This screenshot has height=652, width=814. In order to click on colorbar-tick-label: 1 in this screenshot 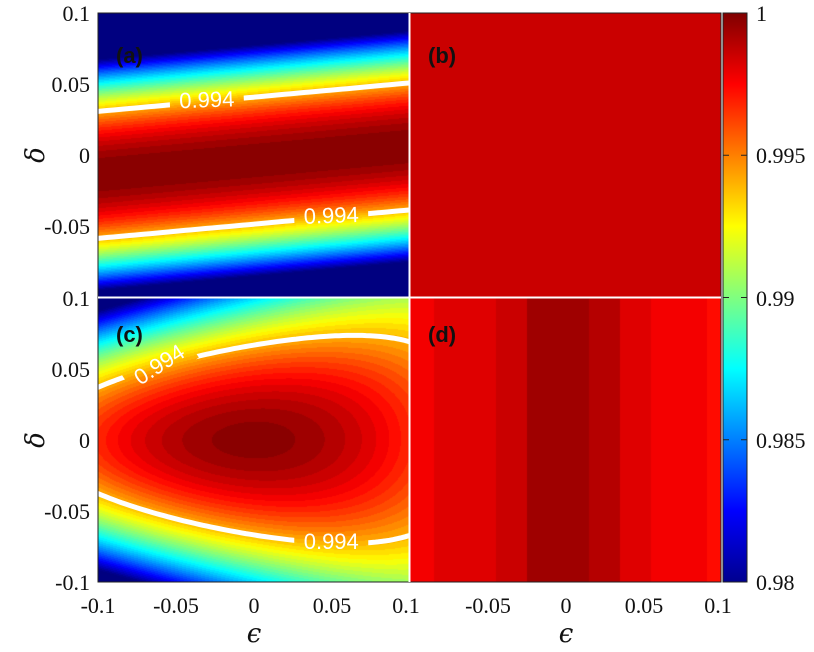, I will do `click(761, 13)`.